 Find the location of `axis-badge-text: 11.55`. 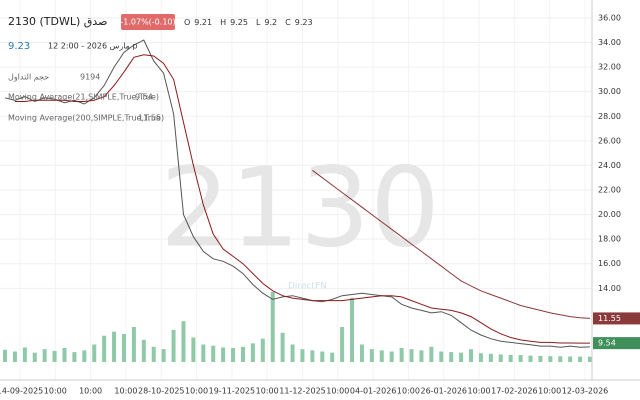

axis-badge-text: 11.55 is located at coordinates (609, 318).